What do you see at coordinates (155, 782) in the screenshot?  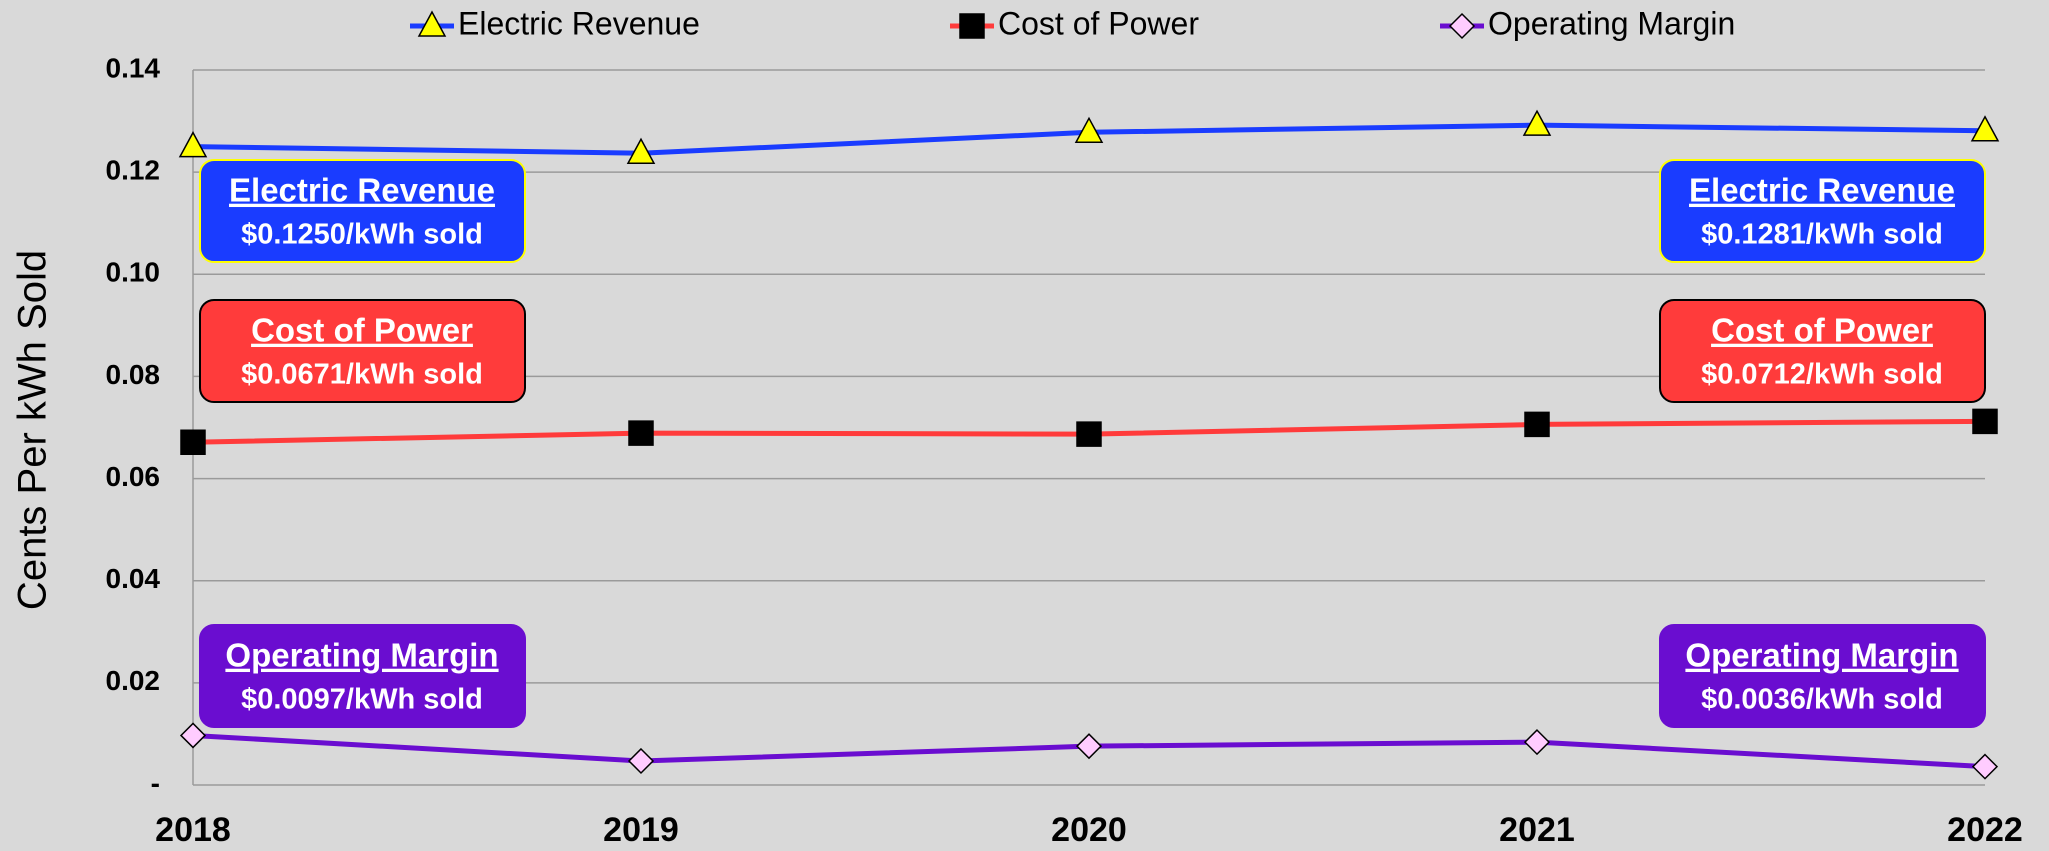 I see `y-tick-label: -` at bounding box center [155, 782].